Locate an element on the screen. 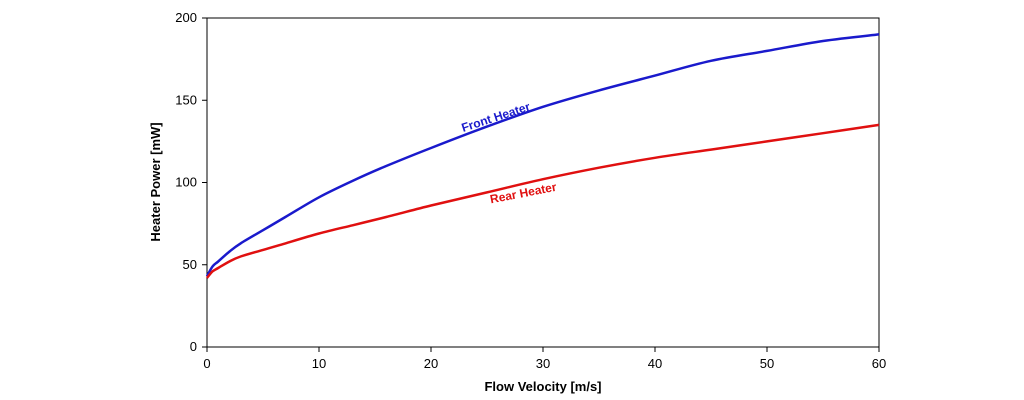 This screenshot has height=400, width=1024. y-tick-label: 200 is located at coordinates (186, 17).